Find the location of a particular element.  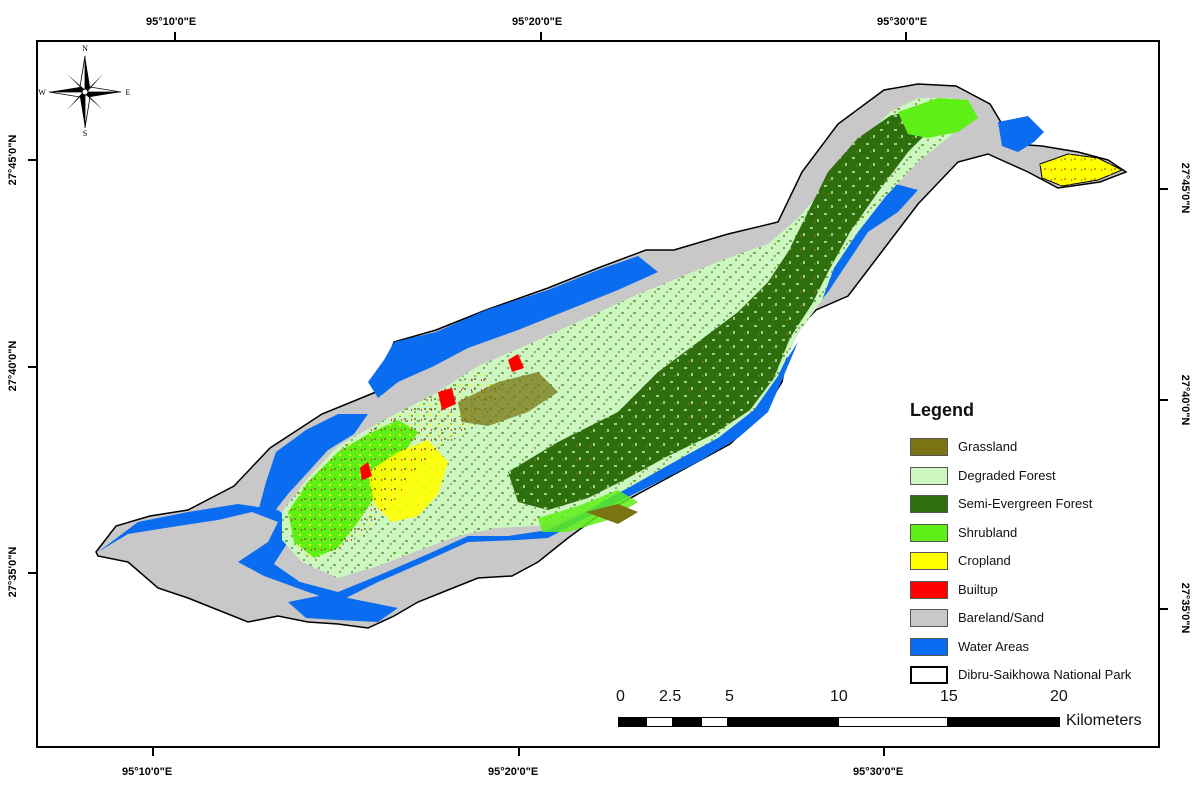

legend-label: Grassland is located at coordinates (988, 446).